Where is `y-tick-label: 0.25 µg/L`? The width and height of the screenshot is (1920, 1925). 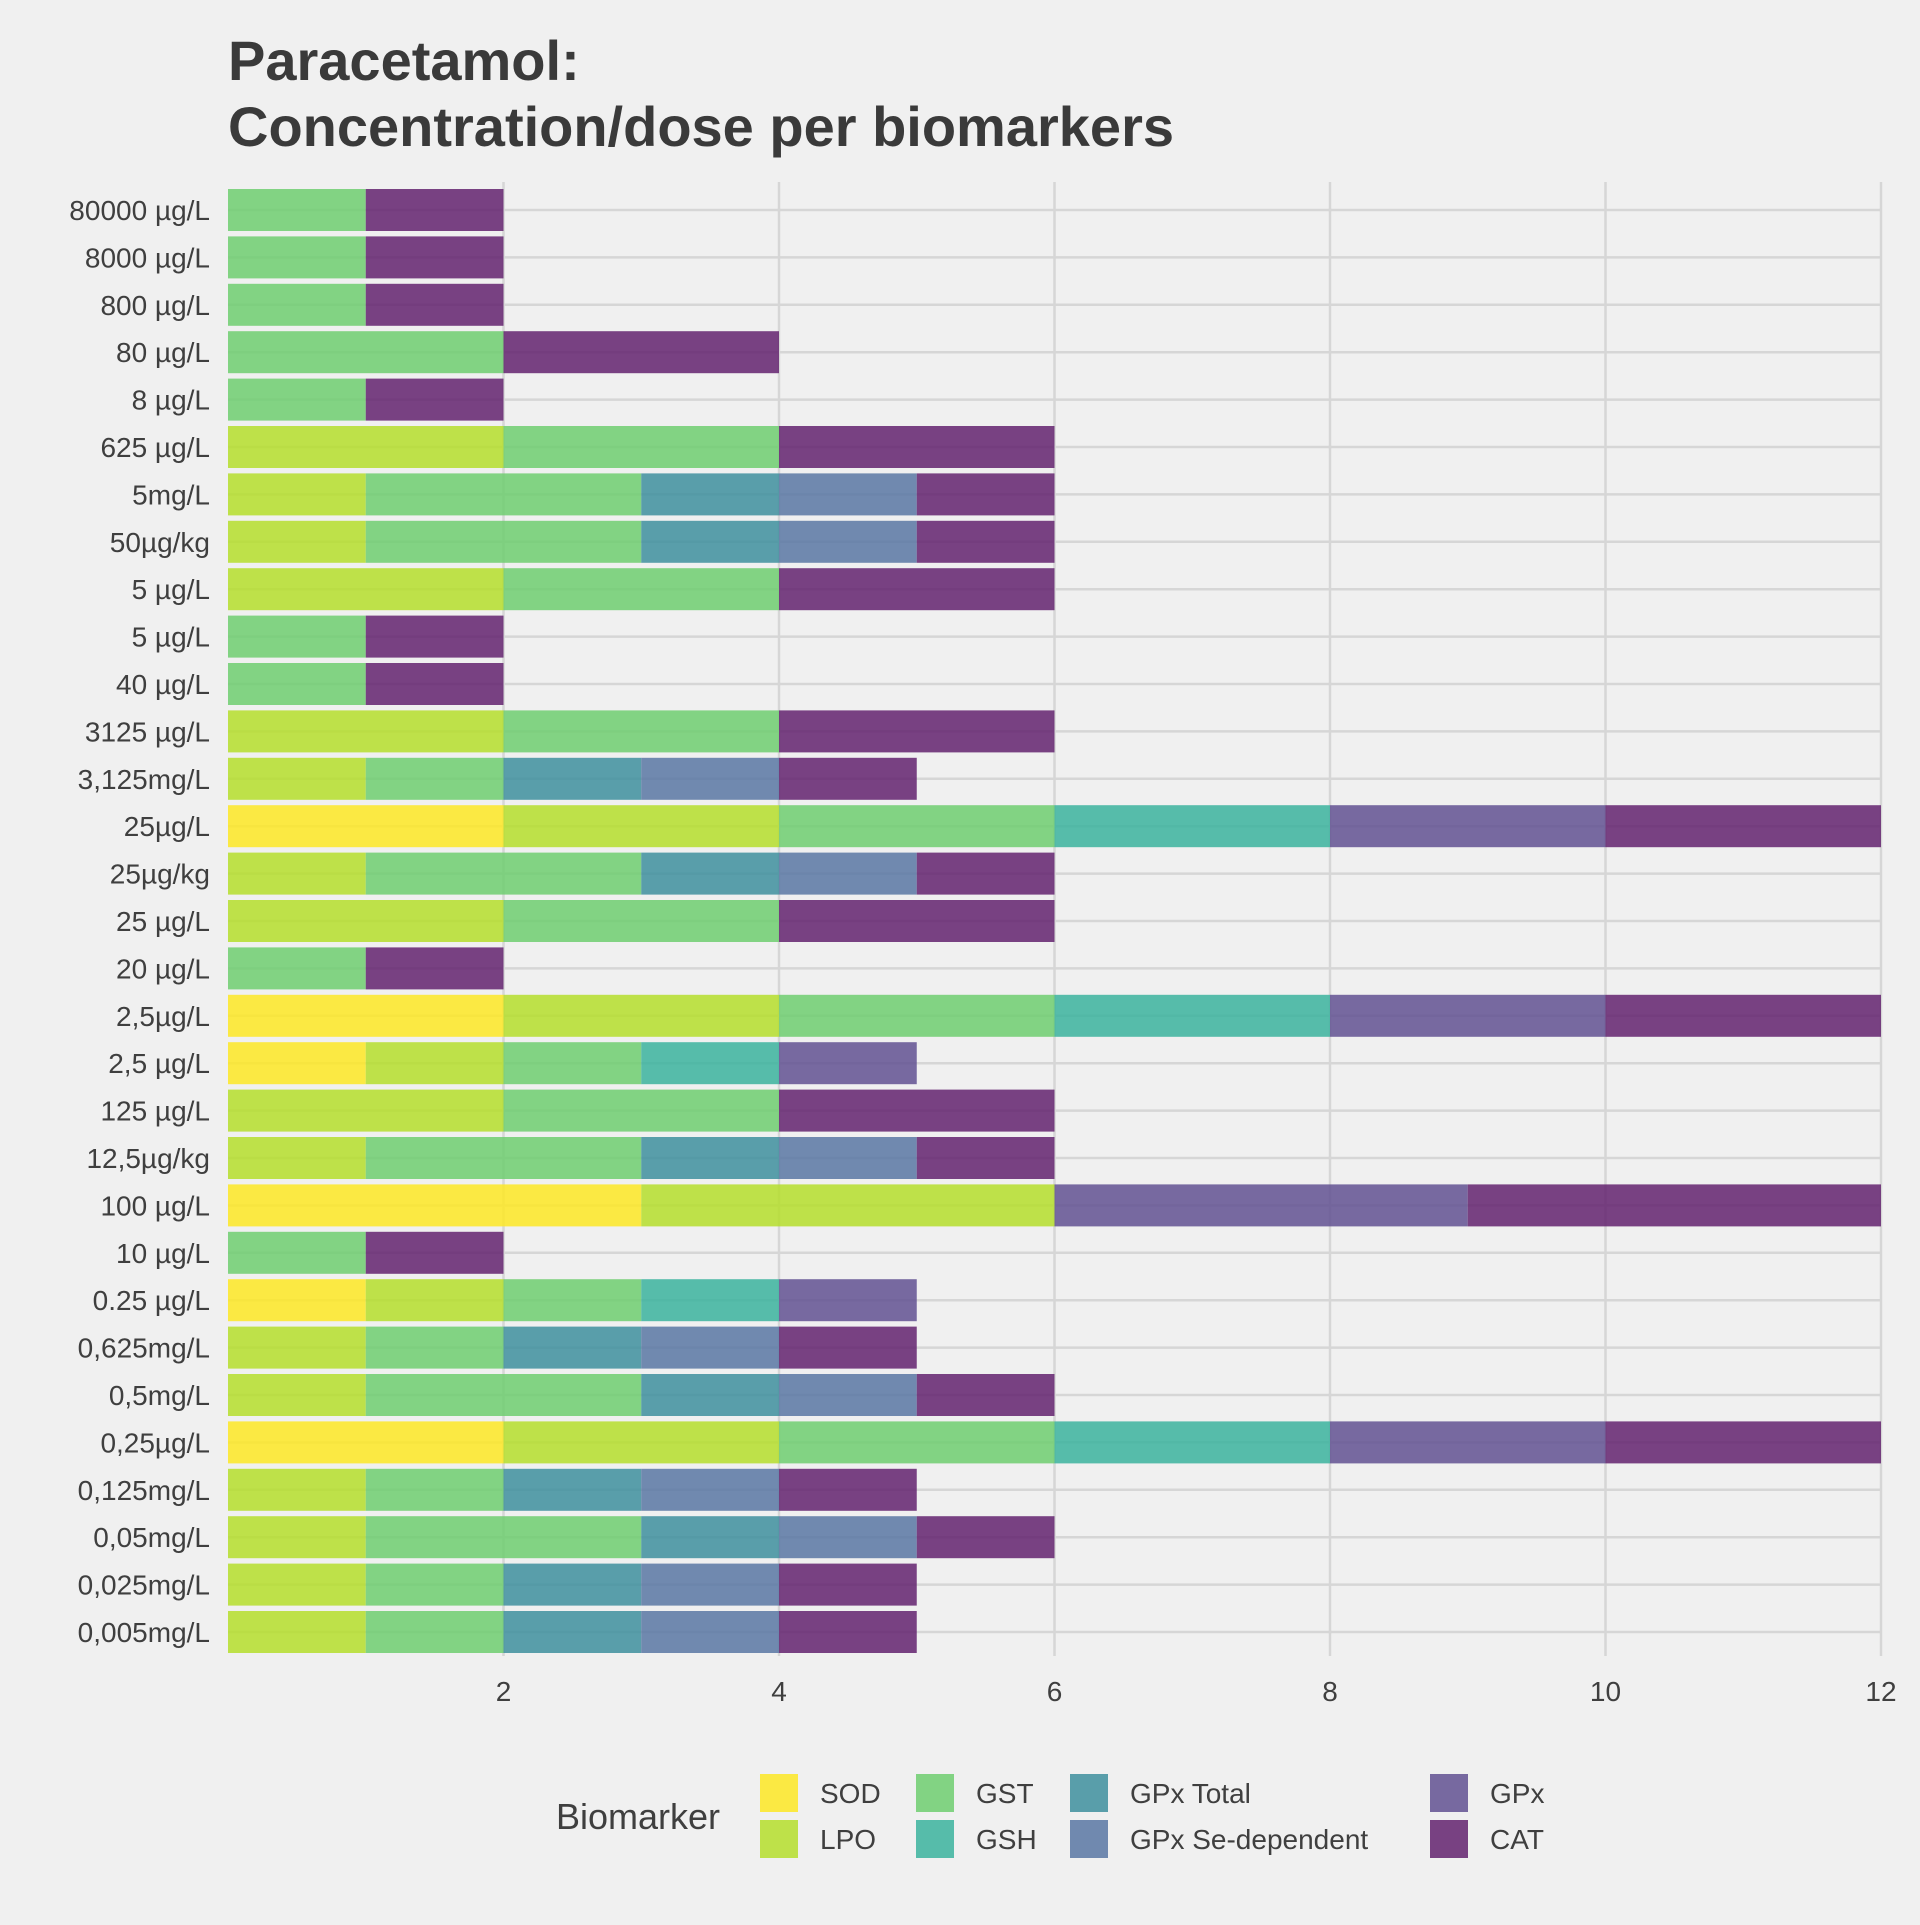
y-tick-label: 0.25 µg/L is located at coordinates (151, 1300).